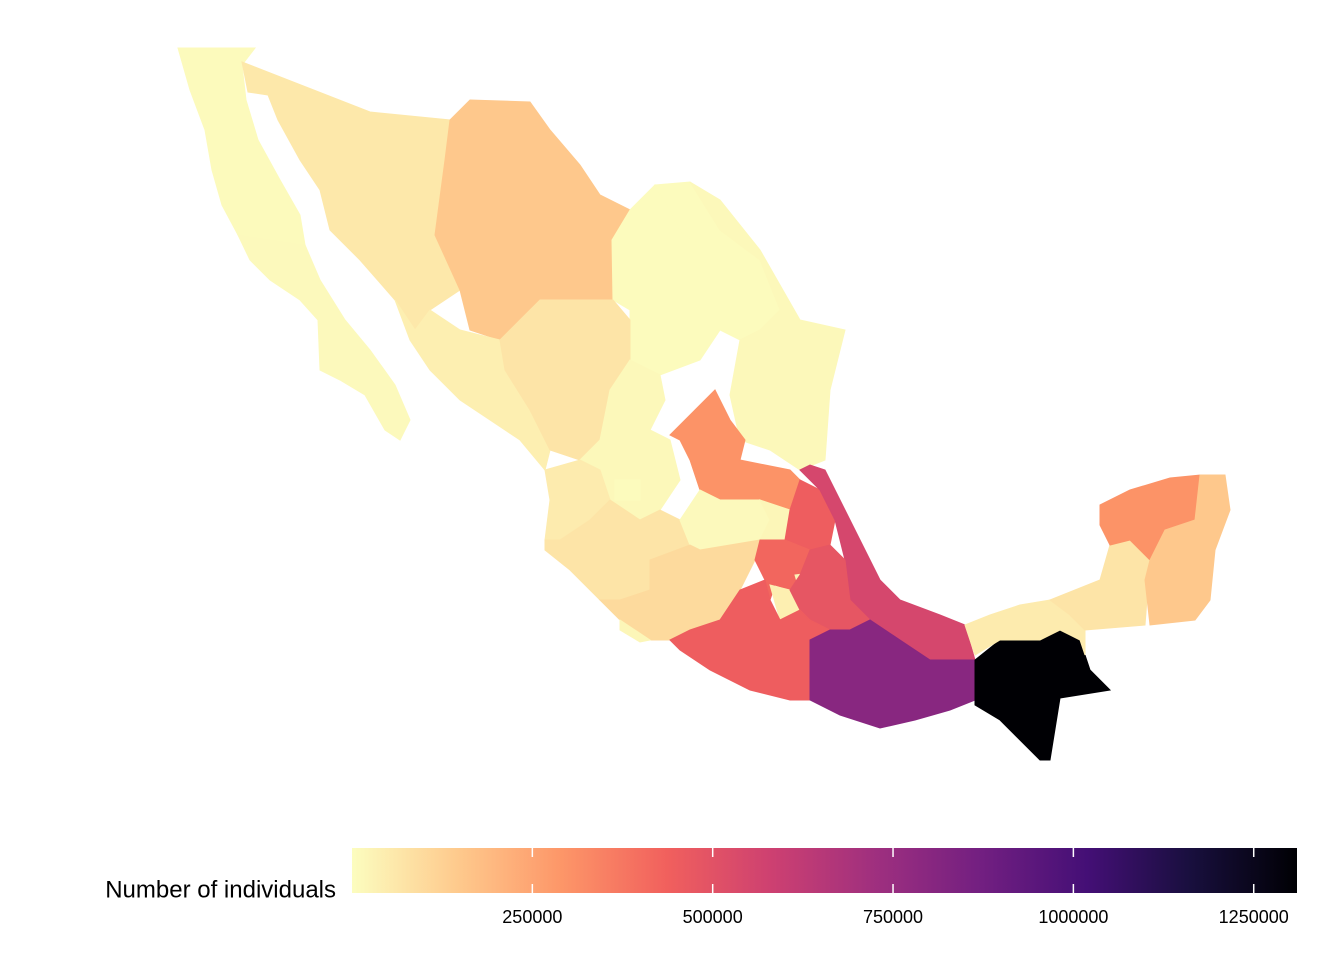 This screenshot has height=960, width=1344. What do you see at coordinates (220, 889) in the screenshot?
I see `legend-title: Number of individuals` at bounding box center [220, 889].